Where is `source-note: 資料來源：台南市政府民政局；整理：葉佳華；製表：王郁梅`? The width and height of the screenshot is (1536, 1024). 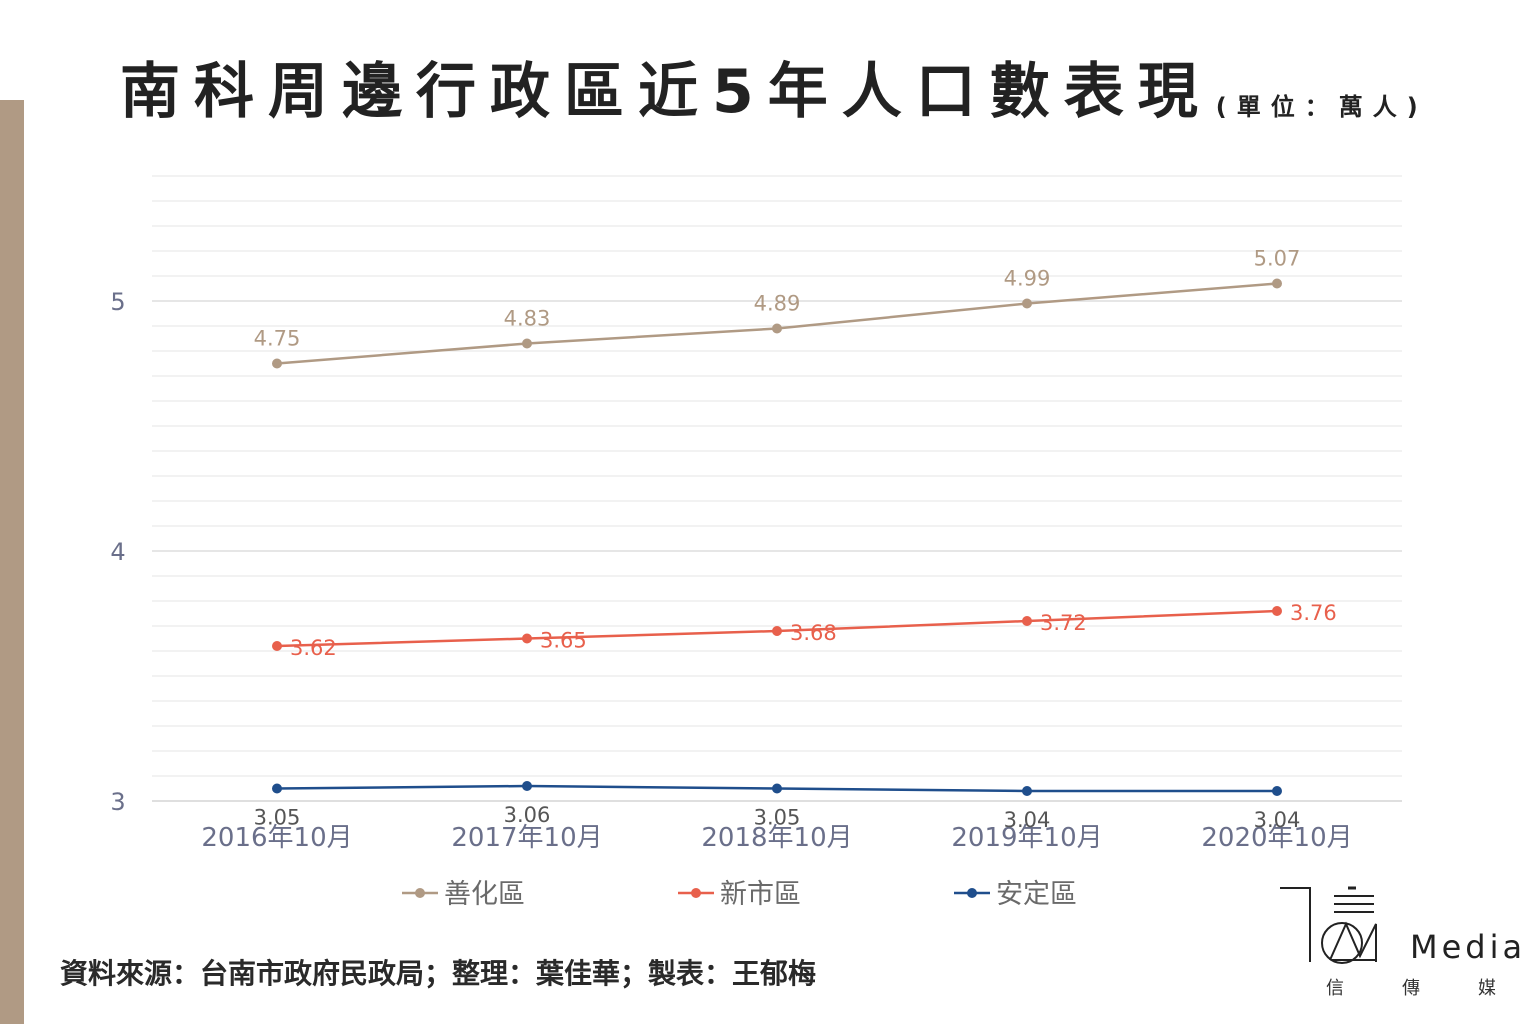 source-note: 資料來源：台南市政府民政局；整理：葉佳華；製表：王郁梅 is located at coordinates (438, 973).